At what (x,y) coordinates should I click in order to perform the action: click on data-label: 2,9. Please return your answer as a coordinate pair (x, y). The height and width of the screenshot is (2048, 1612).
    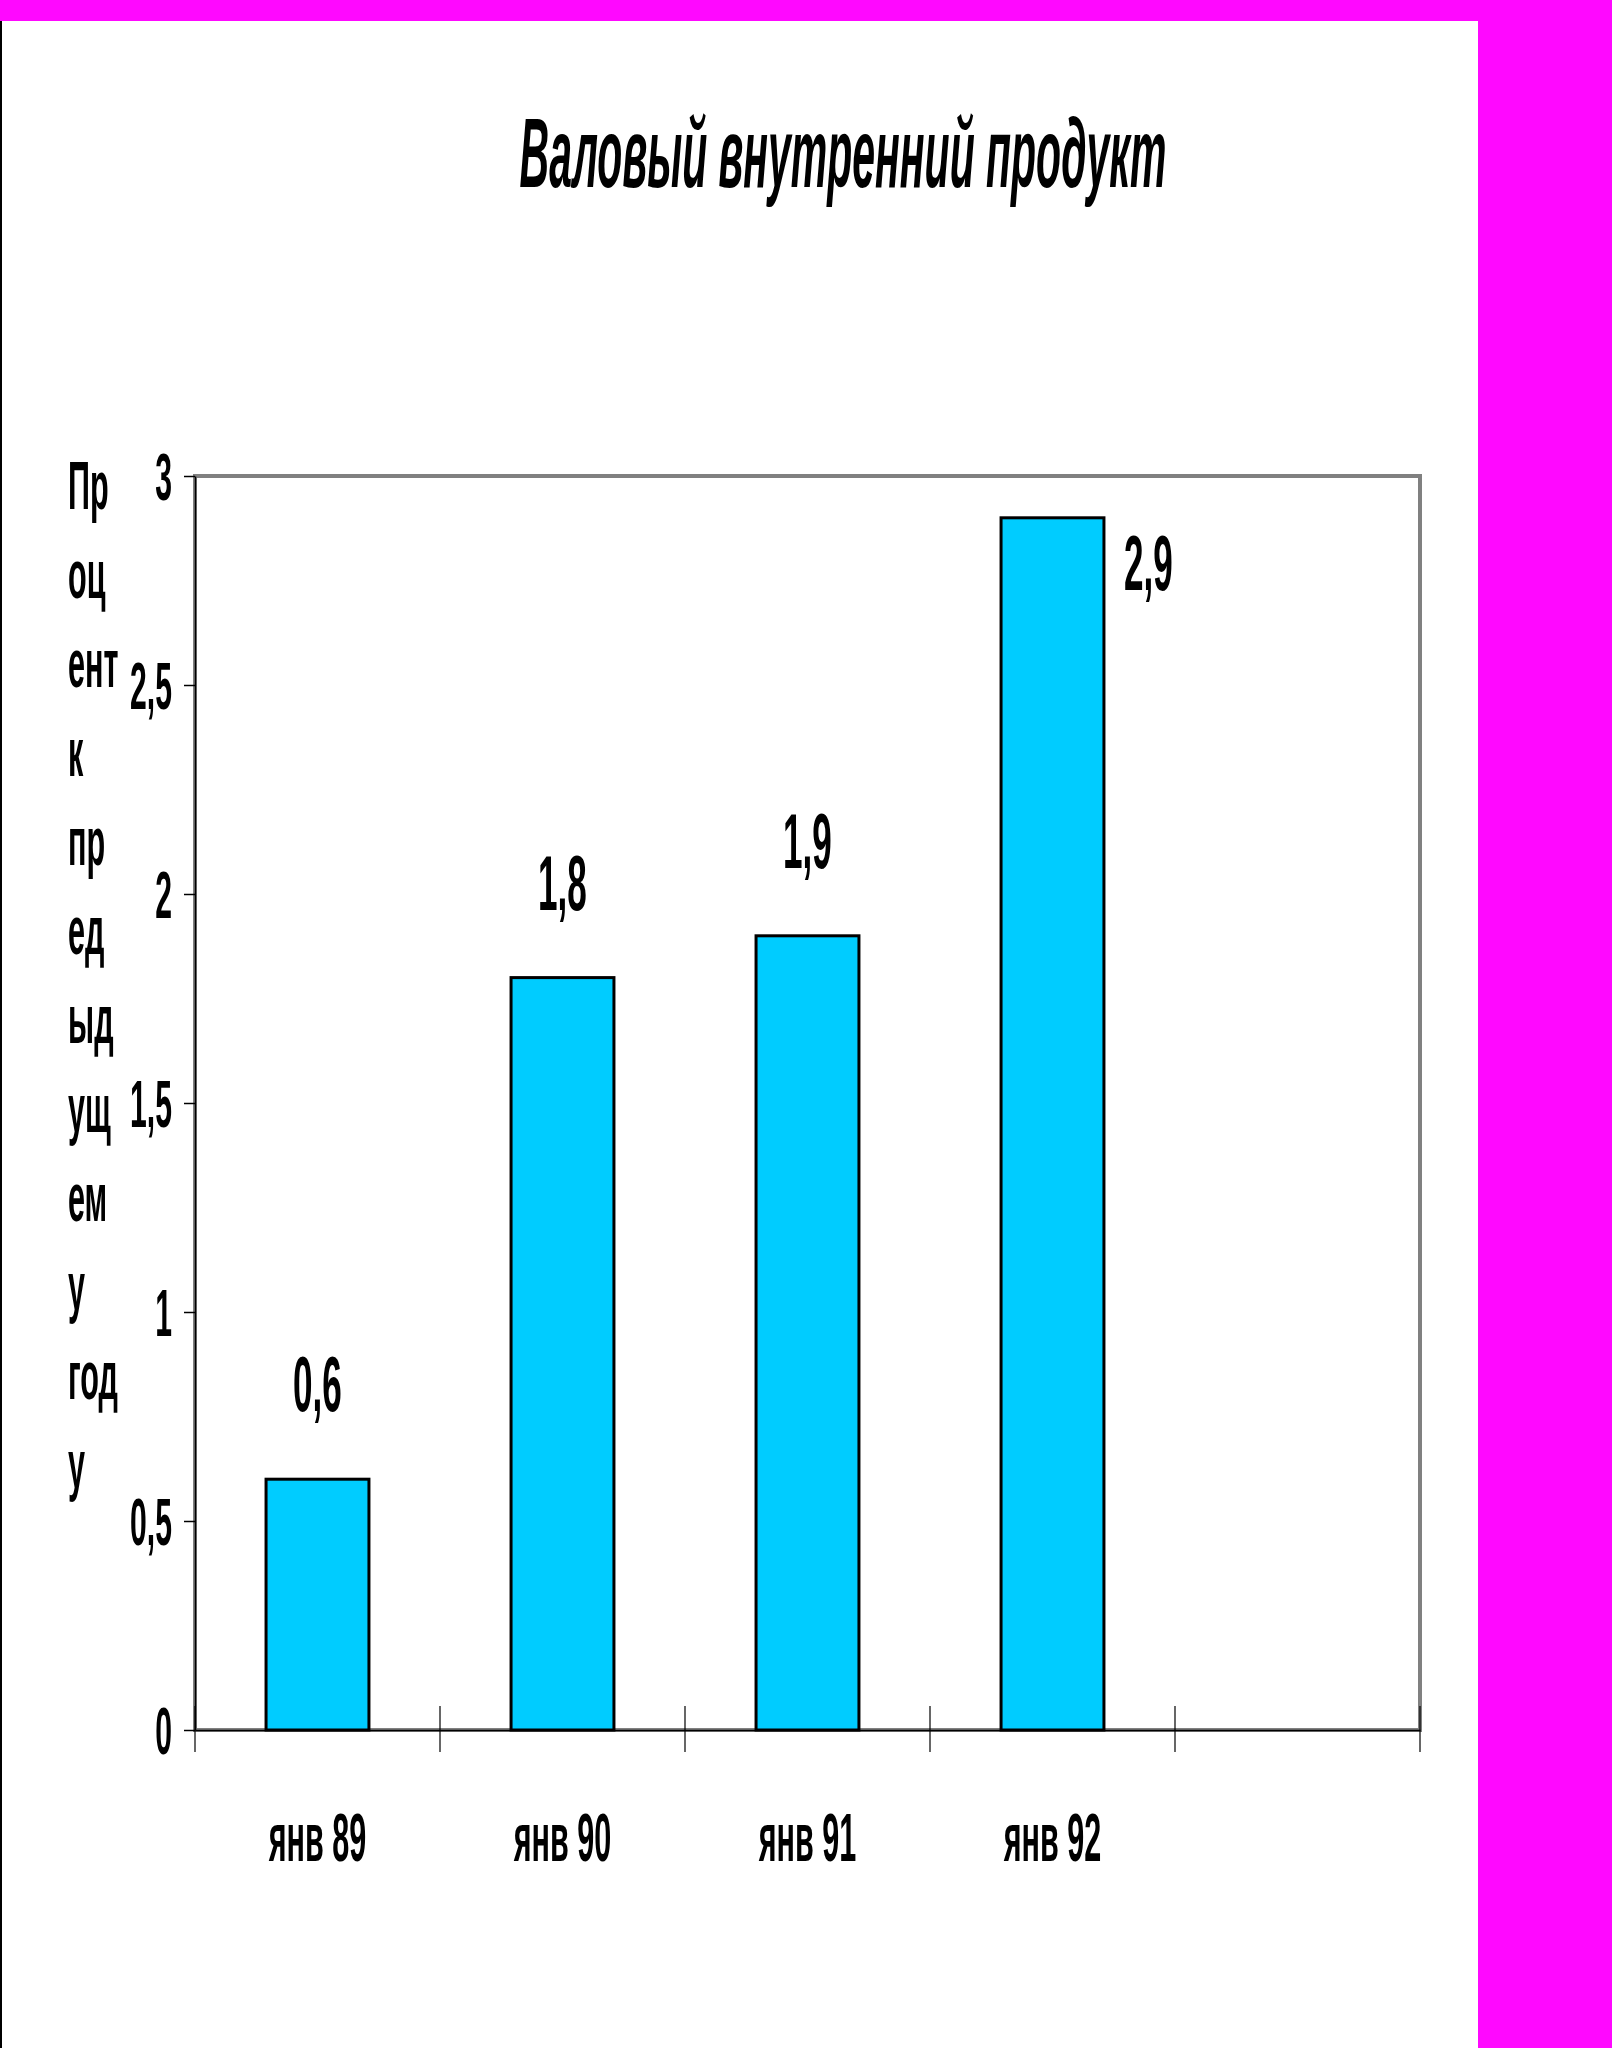
    Looking at the image, I should click on (1148, 563).